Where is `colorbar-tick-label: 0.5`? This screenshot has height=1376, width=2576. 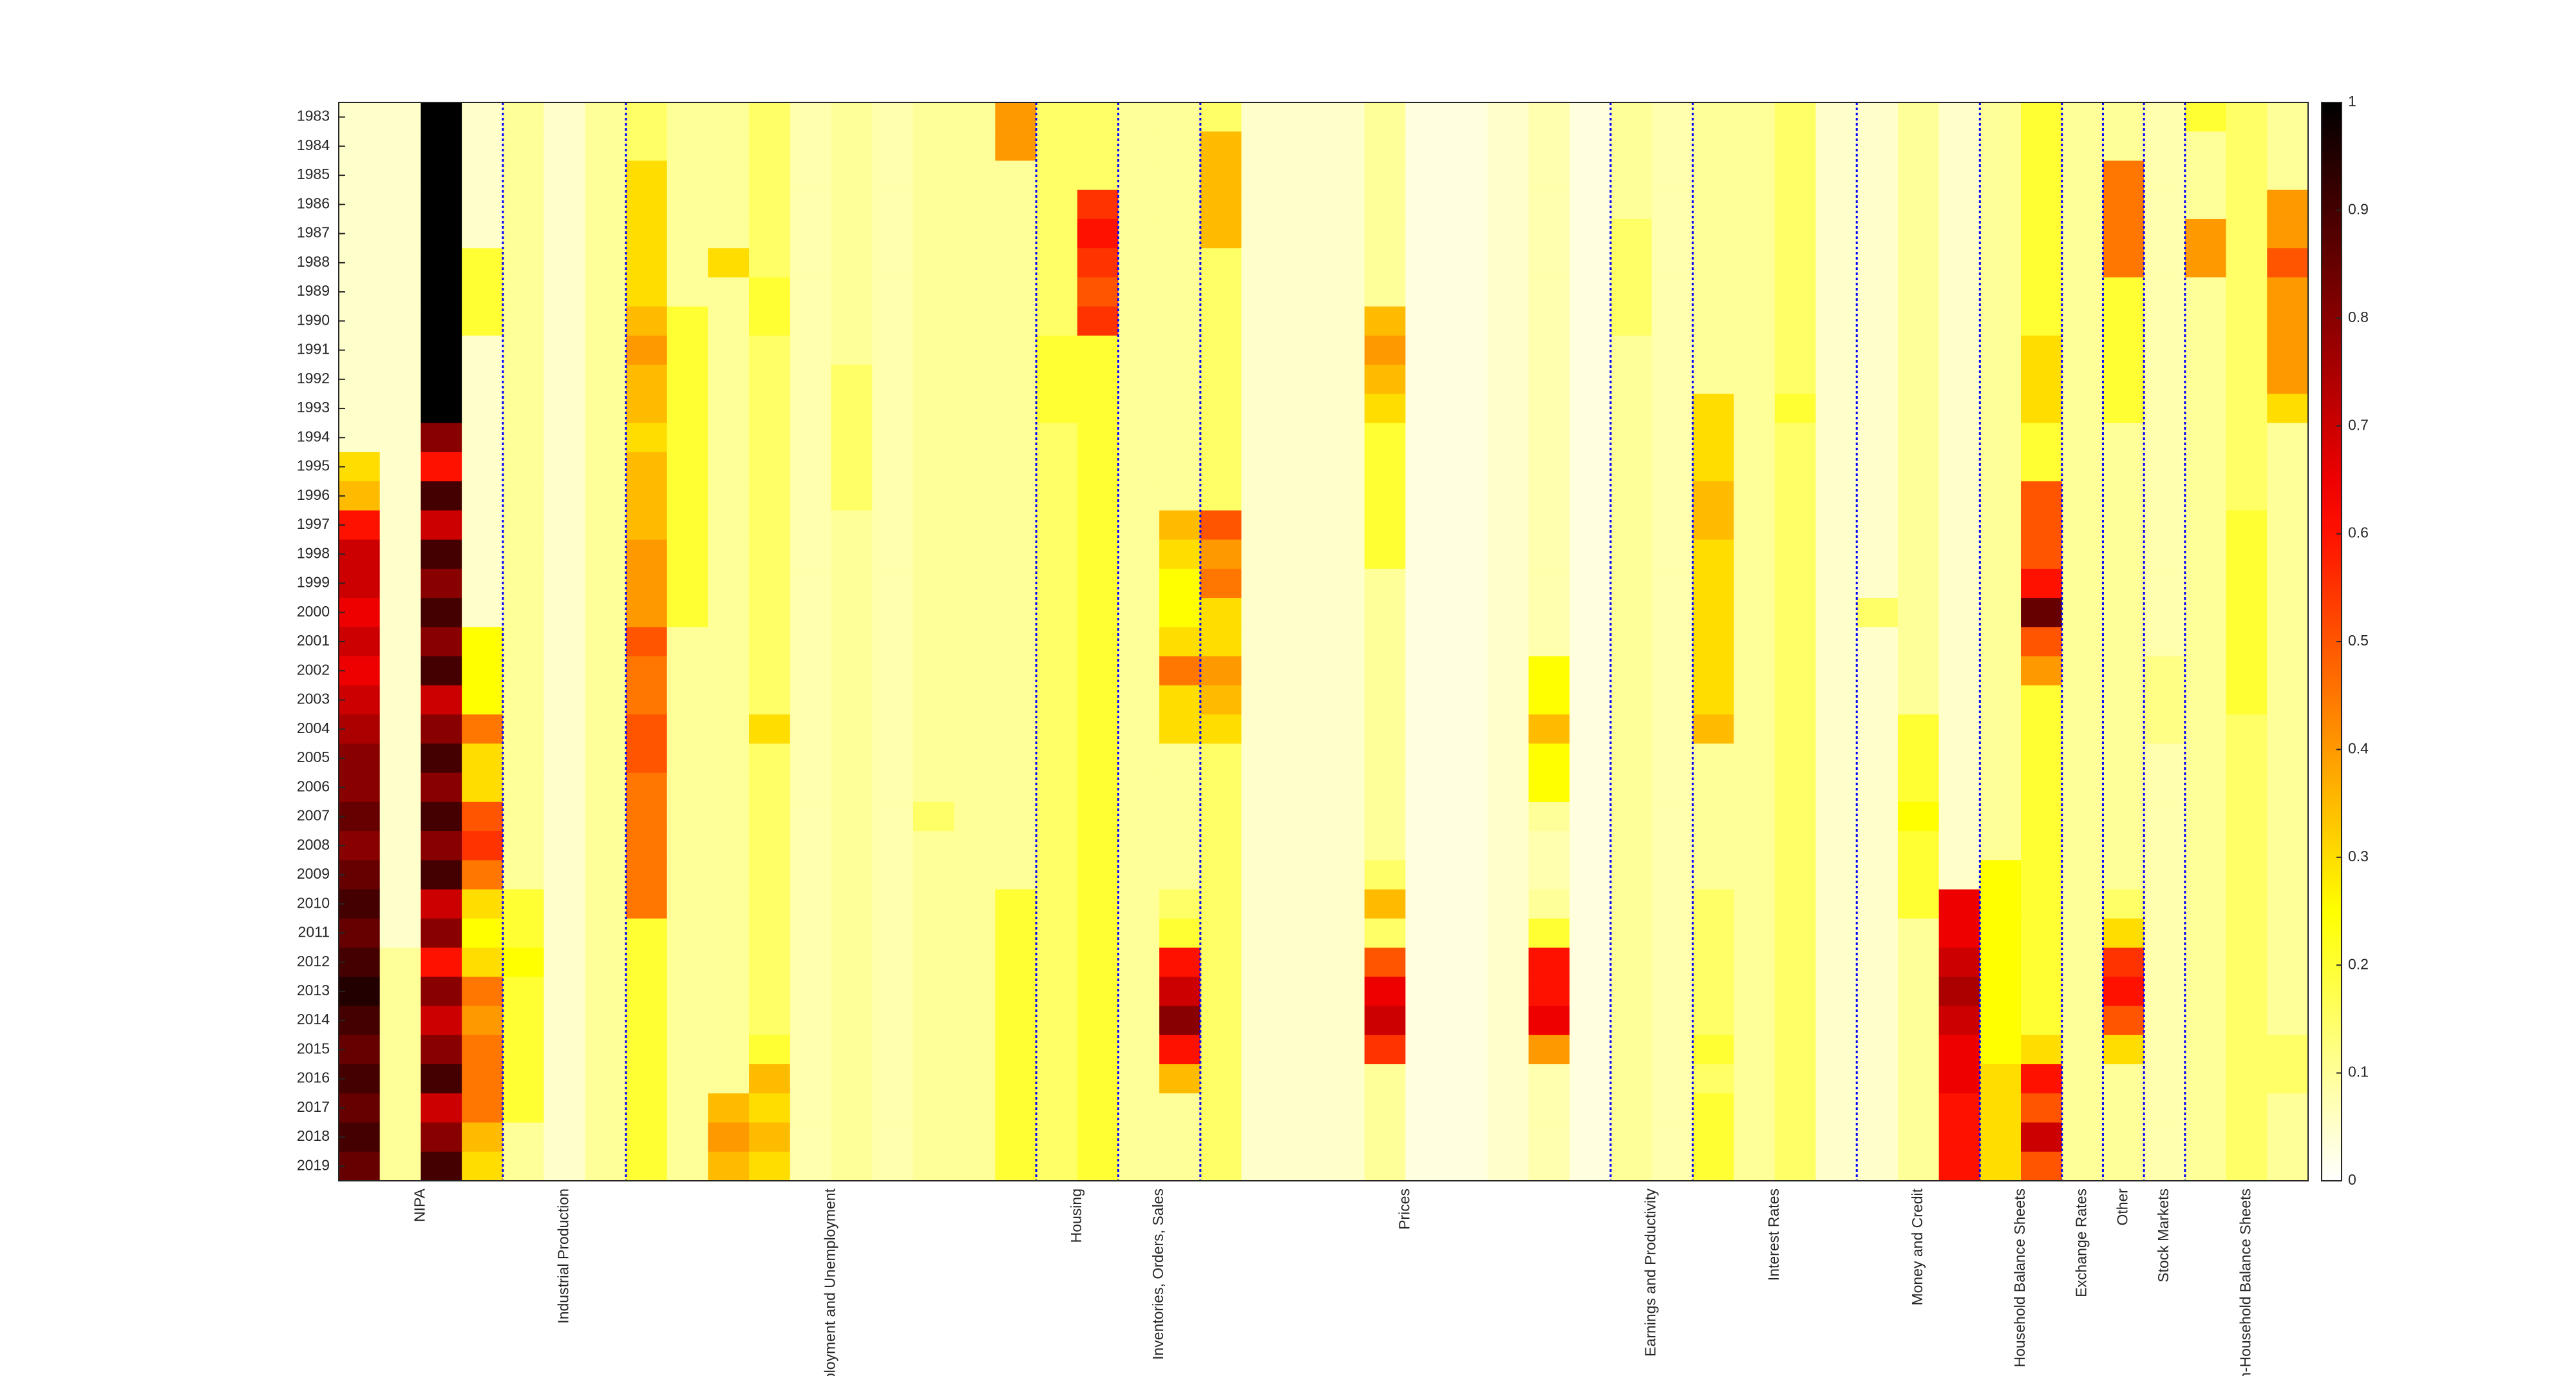 colorbar-tick-label: 0.5 is located at coordinates (2359, 641).